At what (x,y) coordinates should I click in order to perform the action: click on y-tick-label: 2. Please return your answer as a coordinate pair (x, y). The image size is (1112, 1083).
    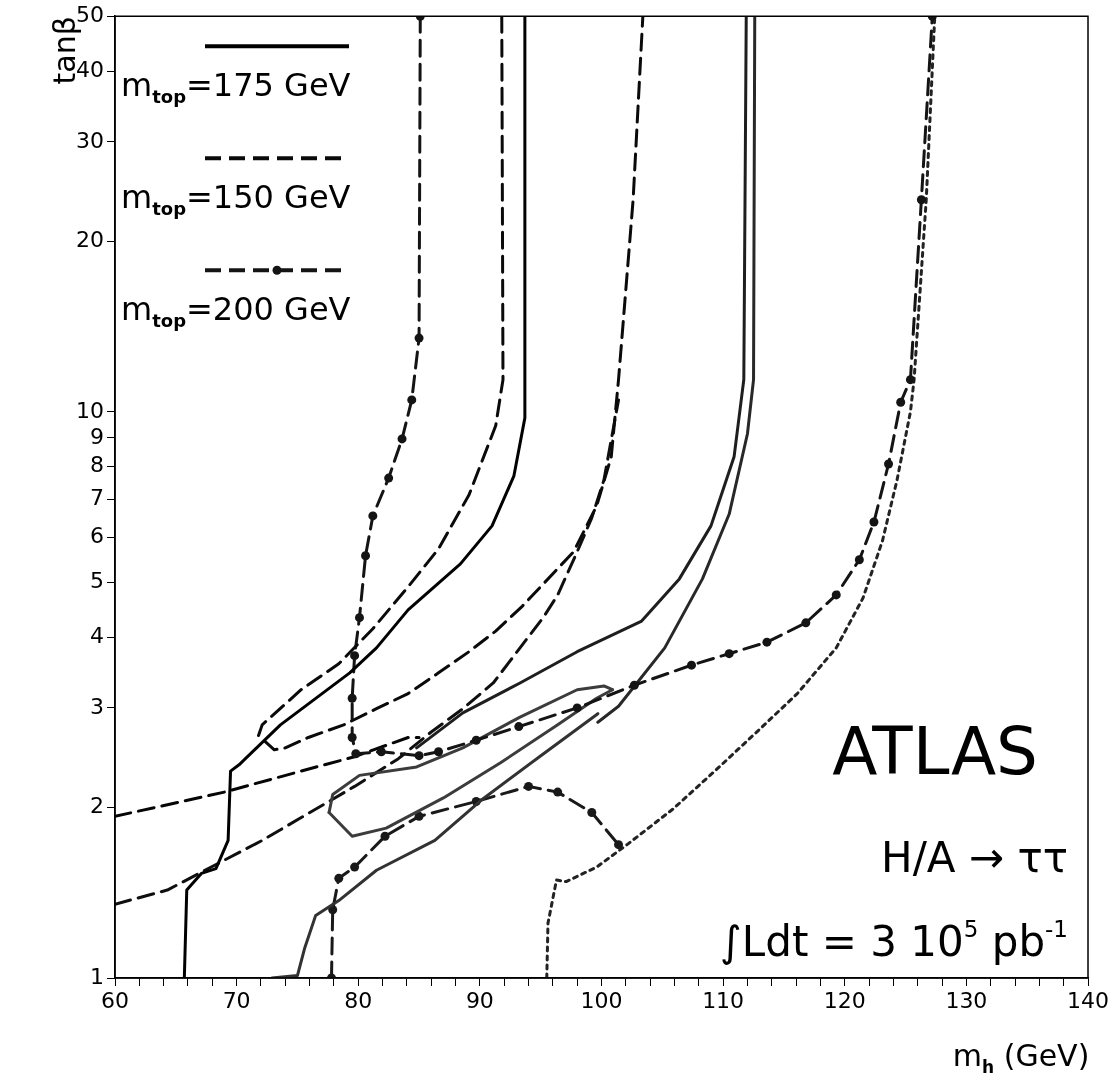
    Looking at the image, I should click on (97, 806).